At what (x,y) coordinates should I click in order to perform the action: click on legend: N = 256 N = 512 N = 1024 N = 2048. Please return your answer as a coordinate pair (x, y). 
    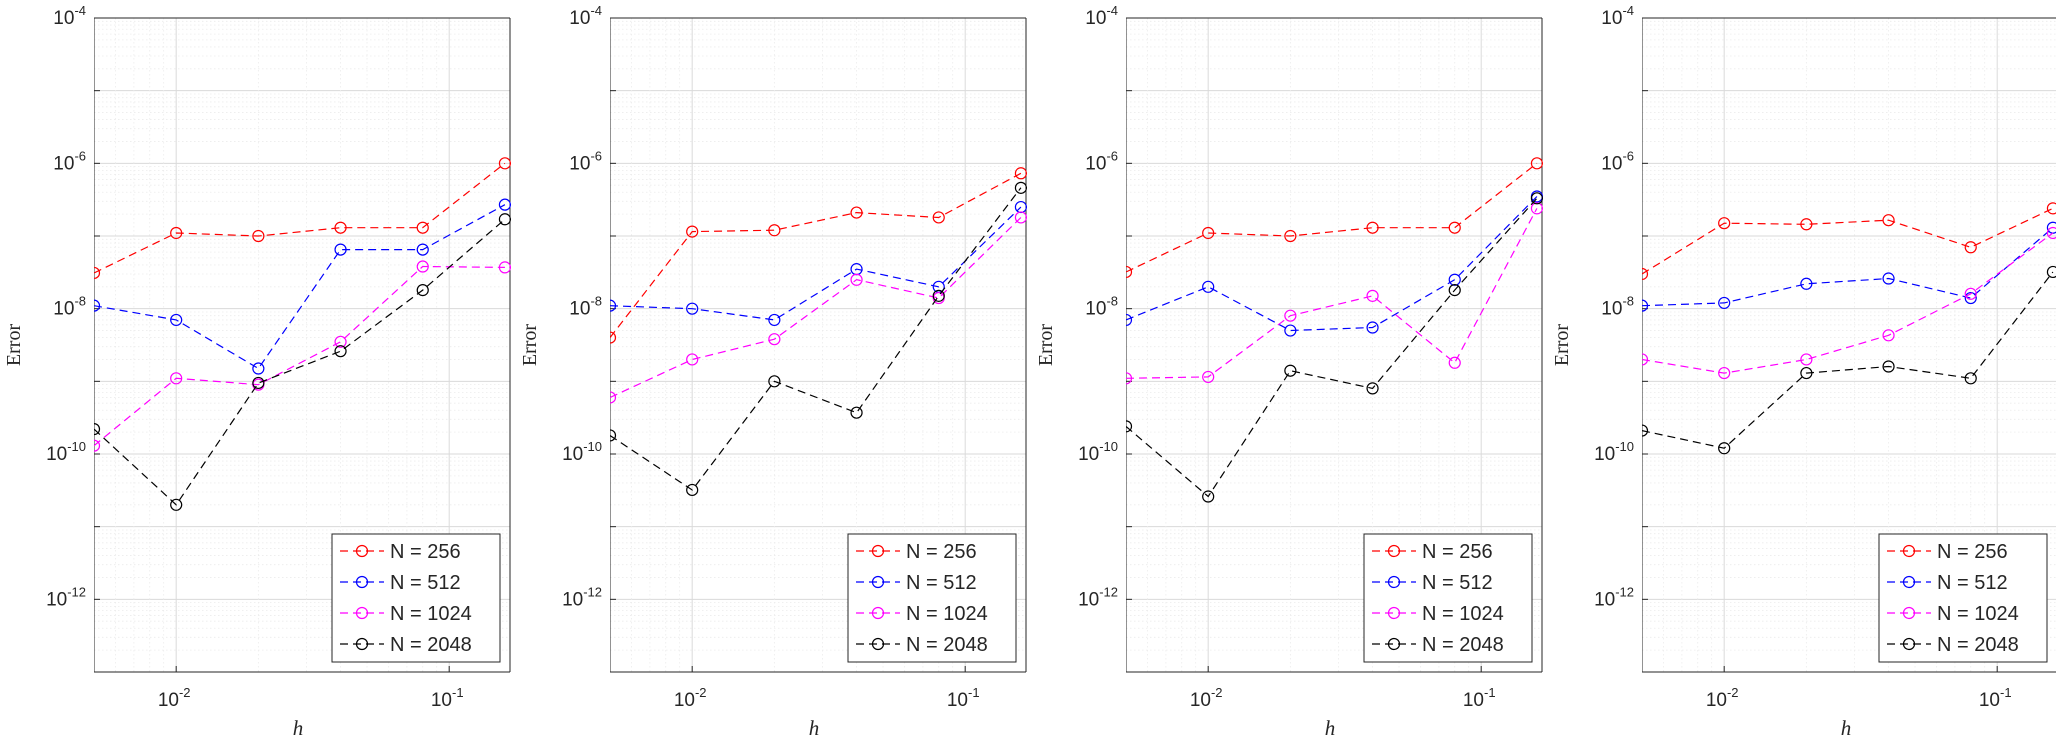
    Looking at the image, I should click on (416, 598).